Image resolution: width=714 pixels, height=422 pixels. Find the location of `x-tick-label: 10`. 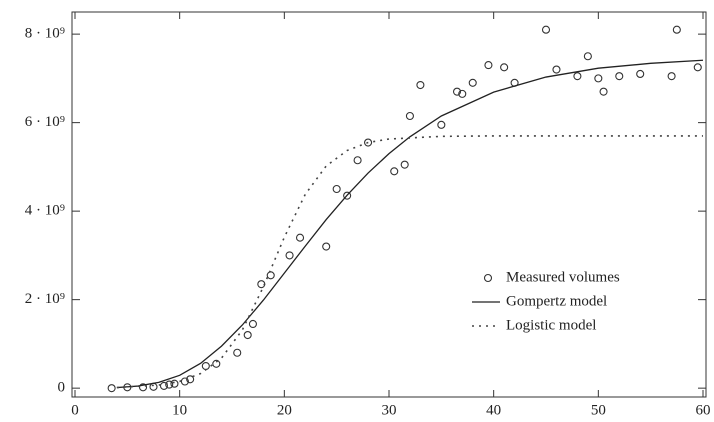

x-tick-label: 10 is located at coordinates (179, 410).